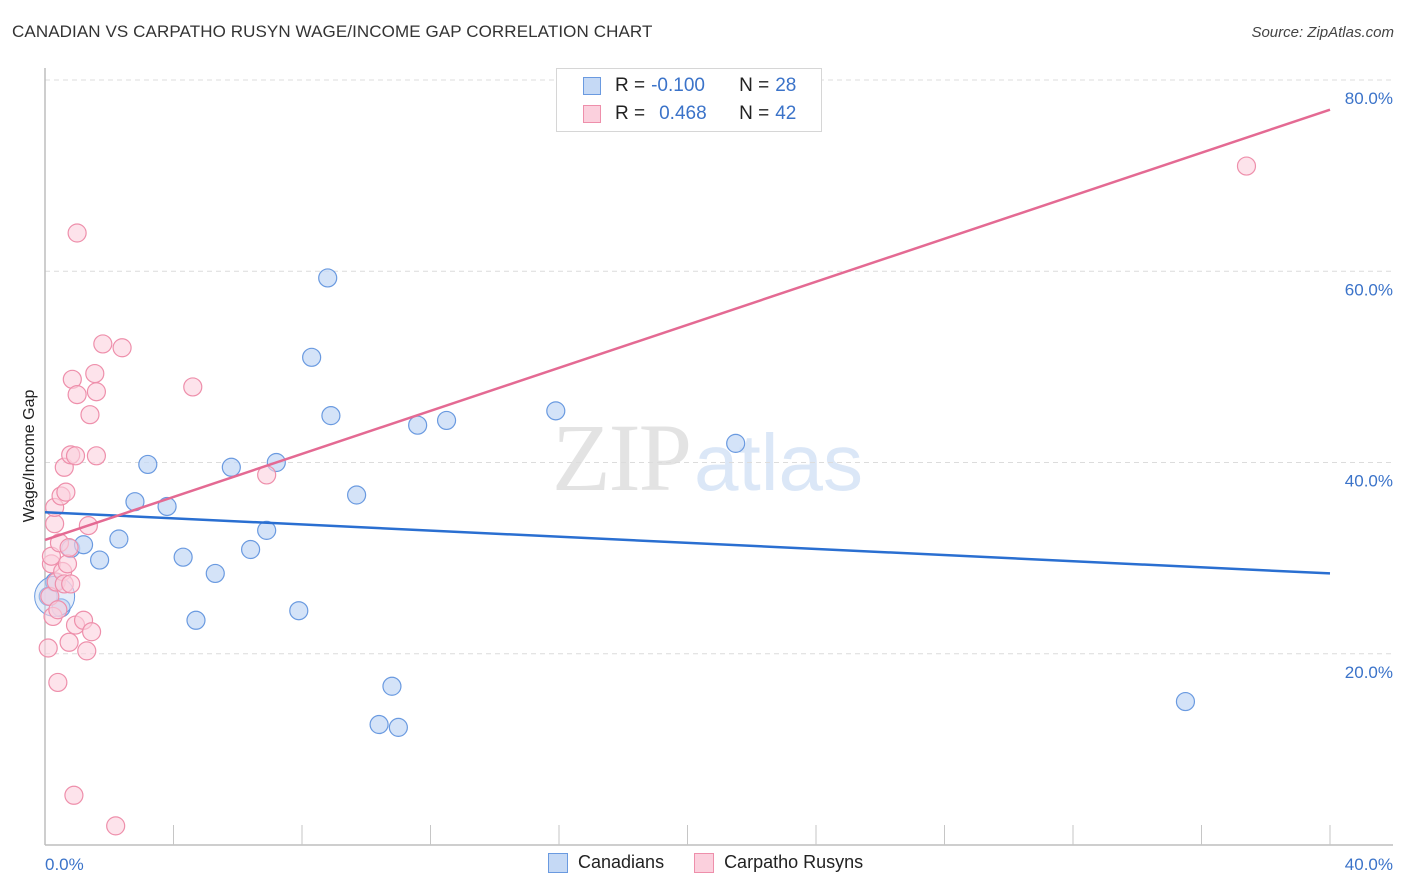 This screenshot has height=892, width=1406. I want to click on x-tick-left: 0.0%, so click(64, 864).